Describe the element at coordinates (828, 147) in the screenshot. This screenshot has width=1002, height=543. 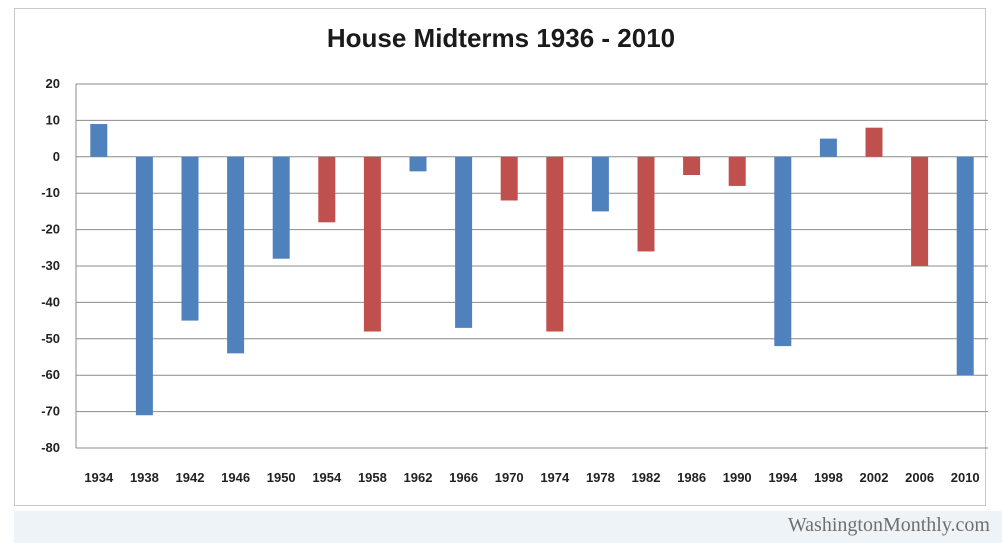
I see `bar-1998` at that location.